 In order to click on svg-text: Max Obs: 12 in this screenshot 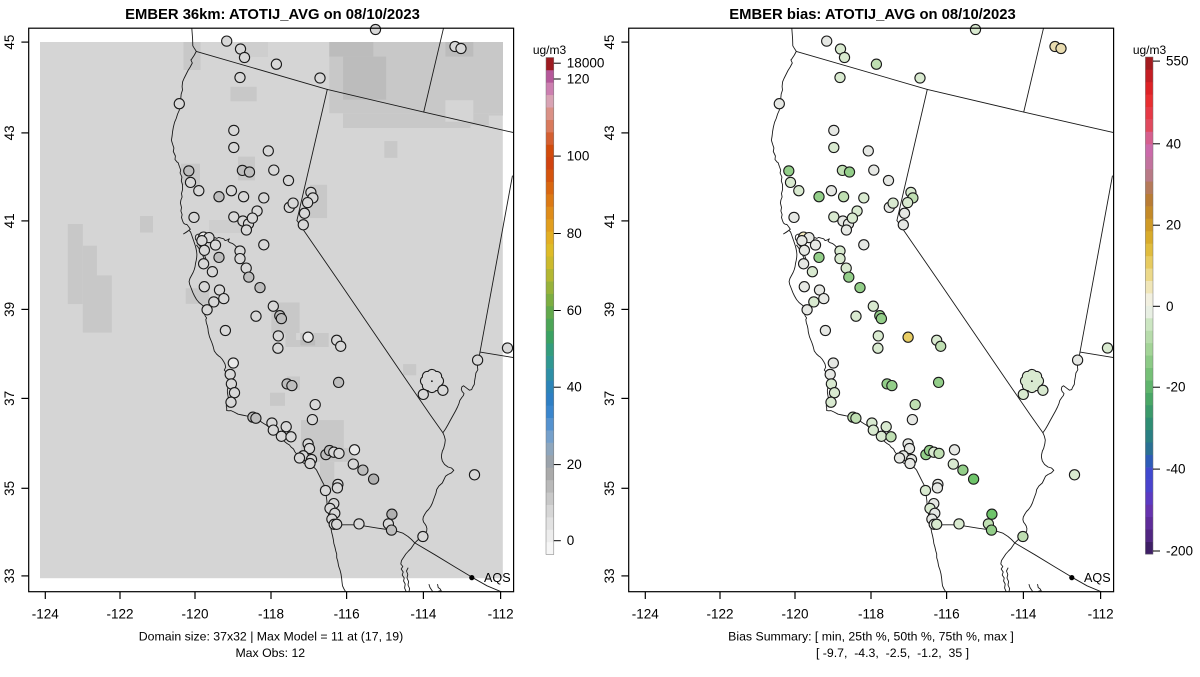, I will do `click(270, 653)`.